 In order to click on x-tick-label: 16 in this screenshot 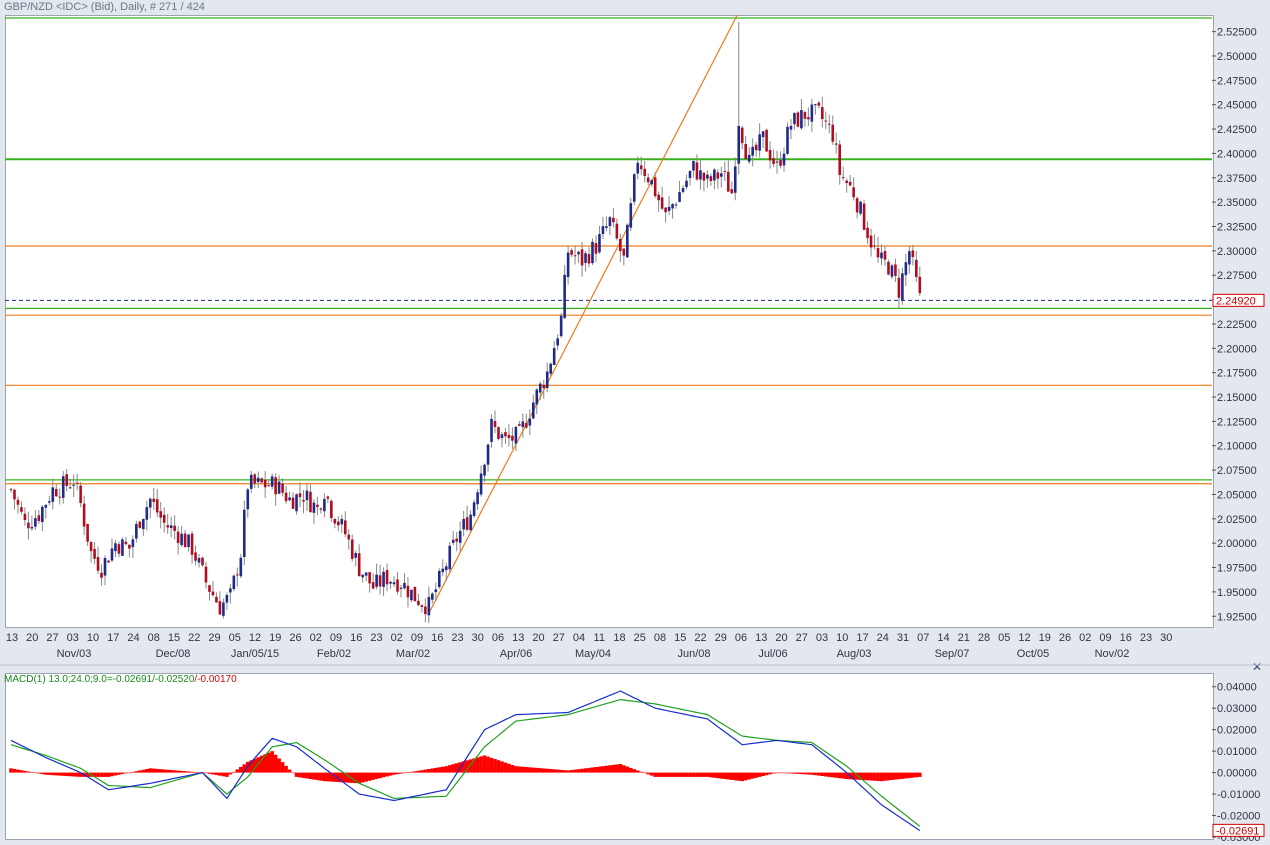, I will do `click(356, 638)`.